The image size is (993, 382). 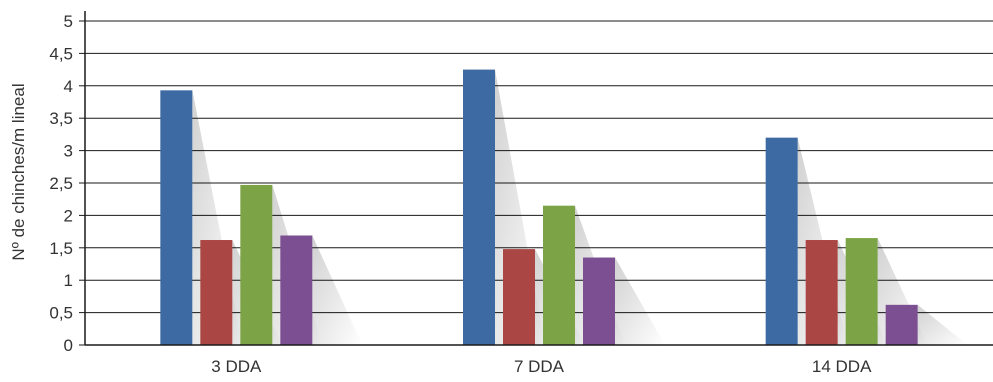 I want to click on y-tick-label: 4, so click(x=68, y=86).